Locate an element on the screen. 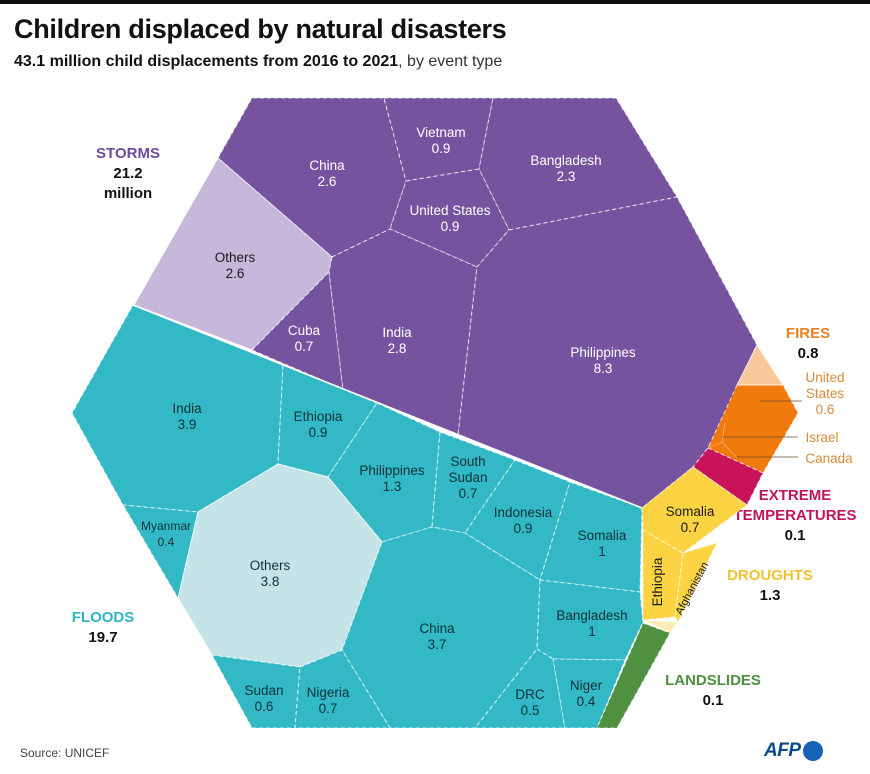 The height and width of the screenshot is (774, 870). cell-name: South is located at coordinates (467, 461).